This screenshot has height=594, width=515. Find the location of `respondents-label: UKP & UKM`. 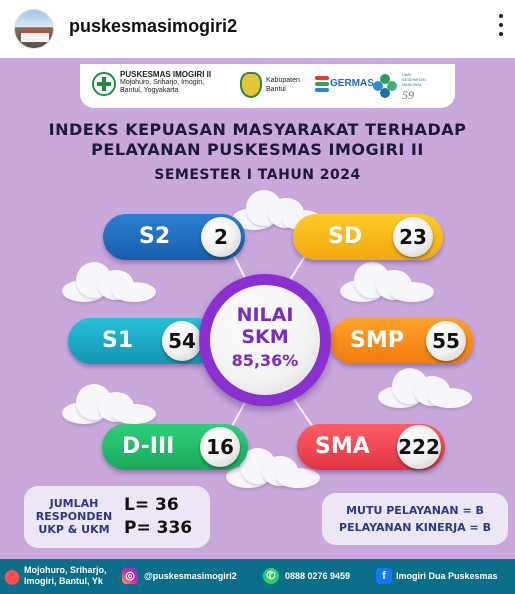

respondents-label: UKP & UKM is located at coordinates (74, 529).